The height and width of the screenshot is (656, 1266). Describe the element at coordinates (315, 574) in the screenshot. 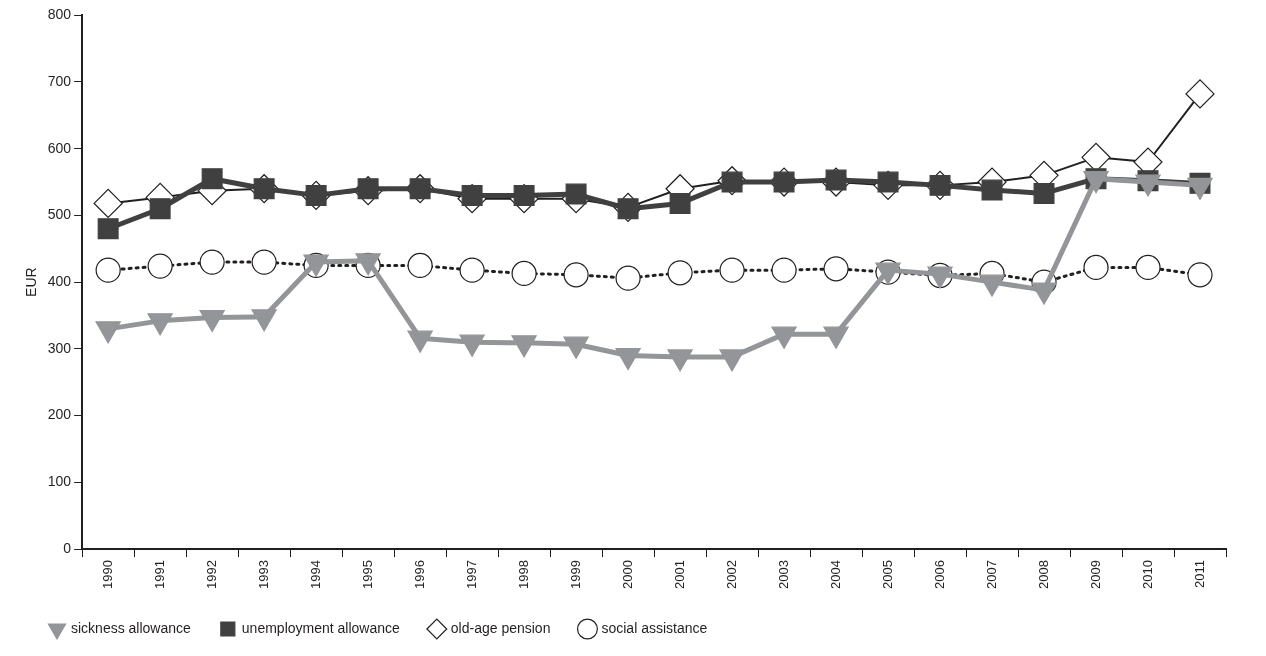

I see `x-tick-label: 1994` at that location.